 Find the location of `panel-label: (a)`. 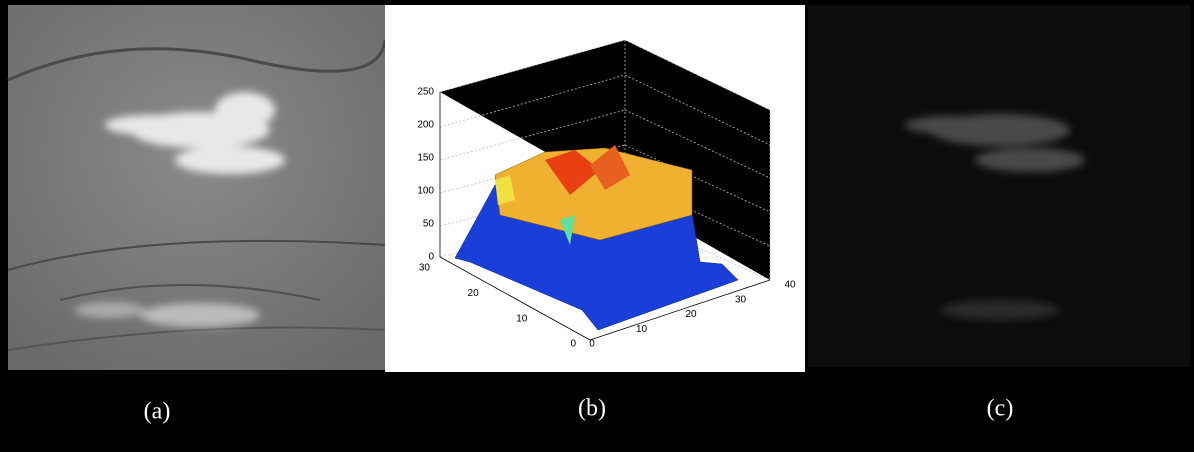

panel-label: (a) is located at coordinates (157, 412).